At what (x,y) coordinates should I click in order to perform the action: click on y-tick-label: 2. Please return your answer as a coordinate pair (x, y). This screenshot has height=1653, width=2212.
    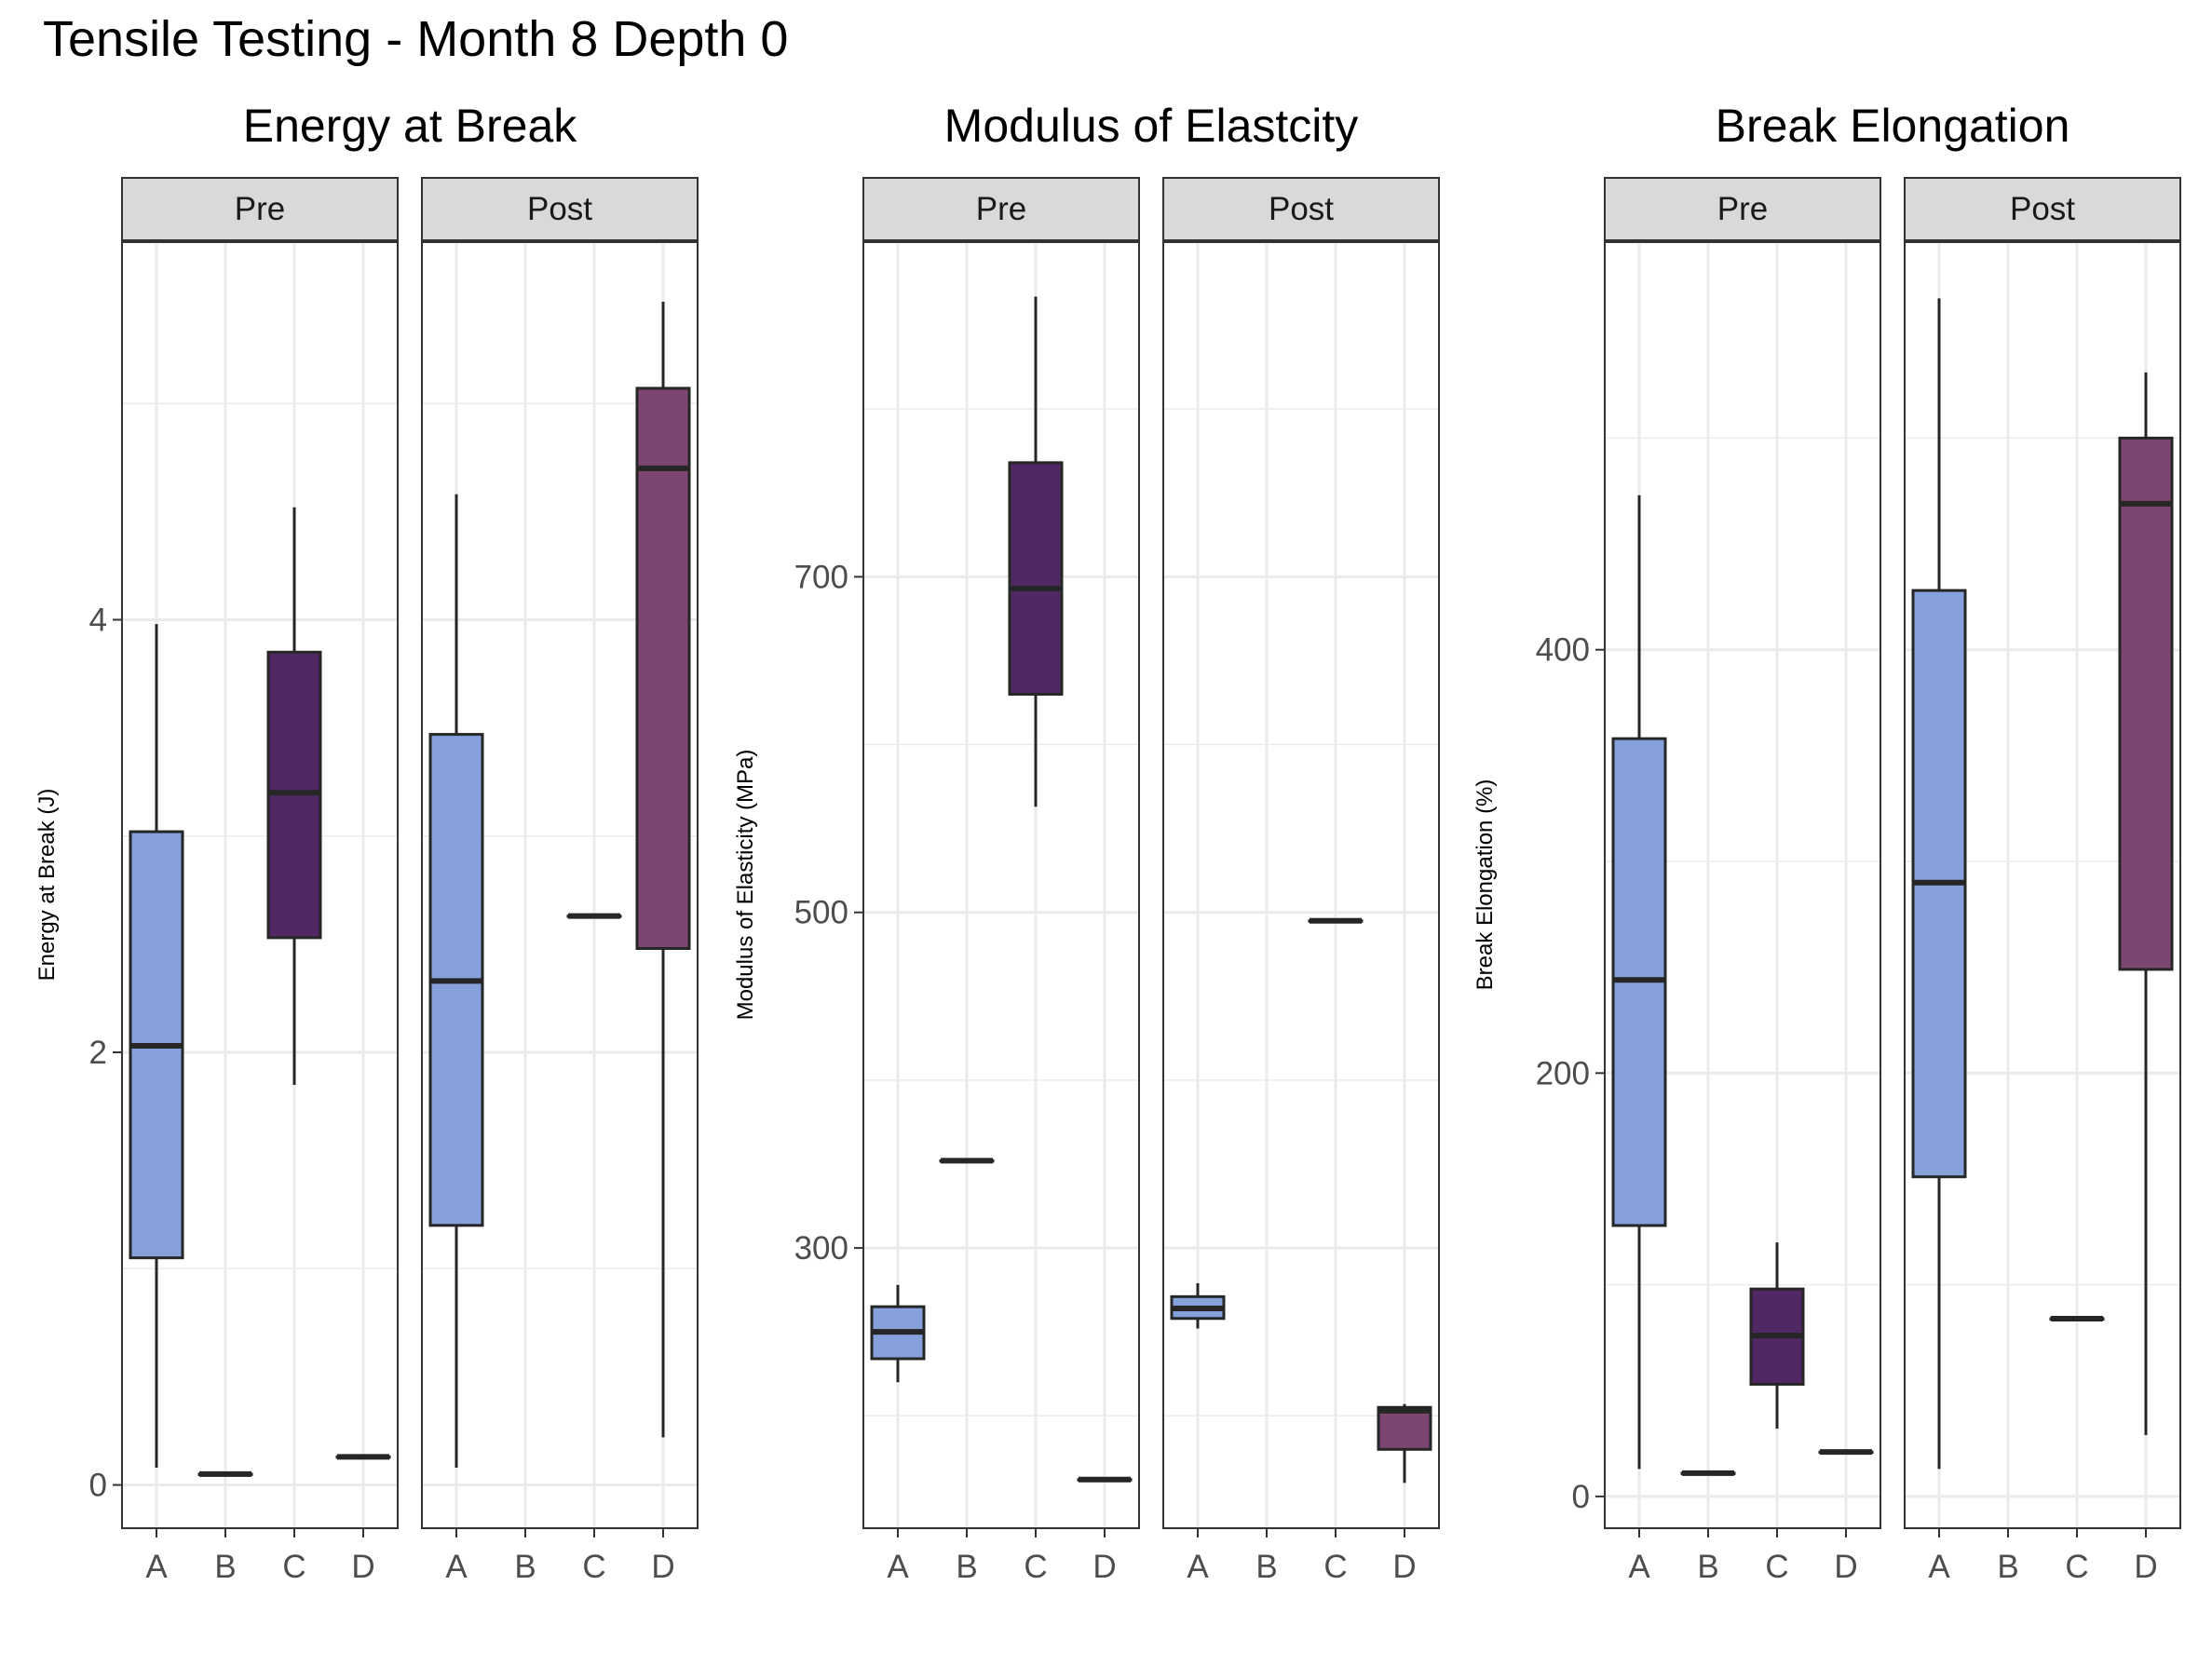
    Looking at the image, I should click on (98, 1053).